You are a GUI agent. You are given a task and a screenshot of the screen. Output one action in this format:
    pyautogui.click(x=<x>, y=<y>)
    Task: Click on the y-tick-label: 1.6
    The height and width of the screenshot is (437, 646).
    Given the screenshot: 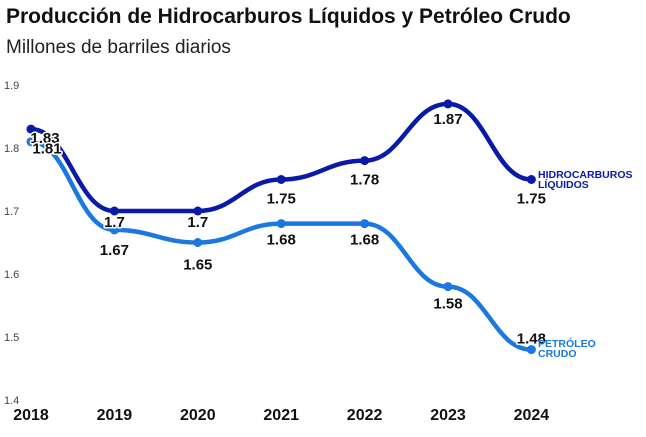 What is the action you would take?
    pyautogui.click(x=11, y=275)
    